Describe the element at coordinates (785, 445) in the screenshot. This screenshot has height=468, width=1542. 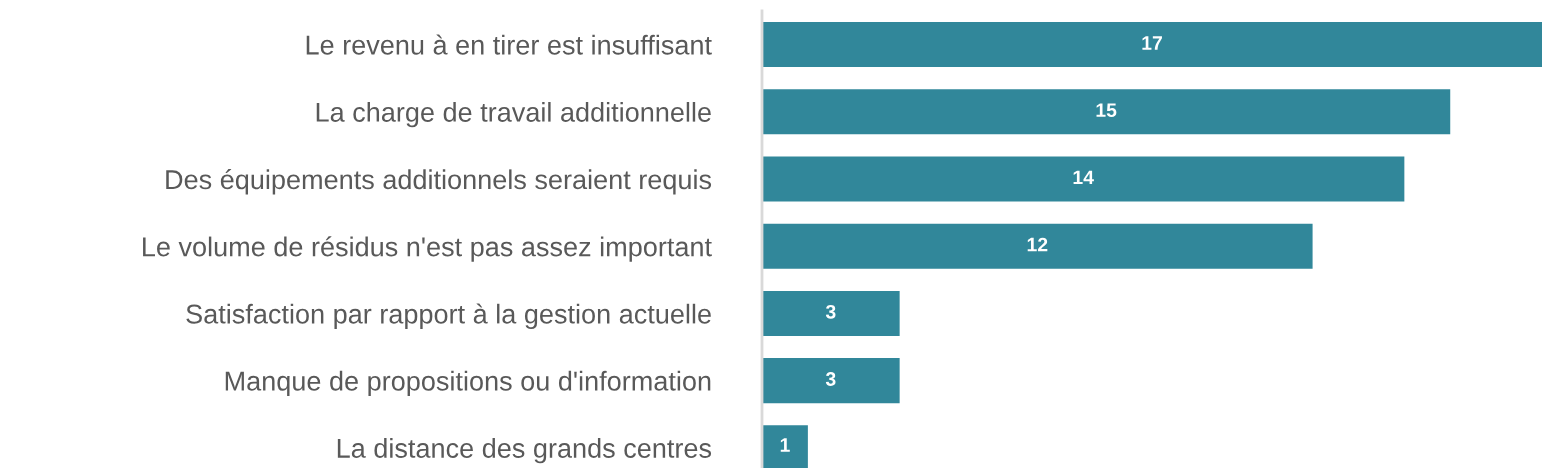
I see `data-label: 1` at that location.